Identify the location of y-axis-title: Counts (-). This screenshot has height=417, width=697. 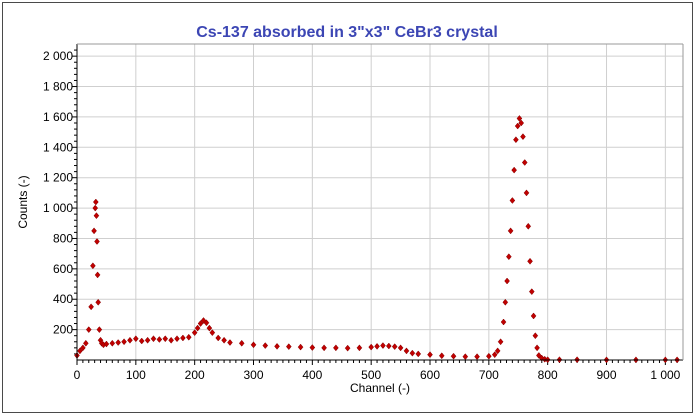
(23, 201).